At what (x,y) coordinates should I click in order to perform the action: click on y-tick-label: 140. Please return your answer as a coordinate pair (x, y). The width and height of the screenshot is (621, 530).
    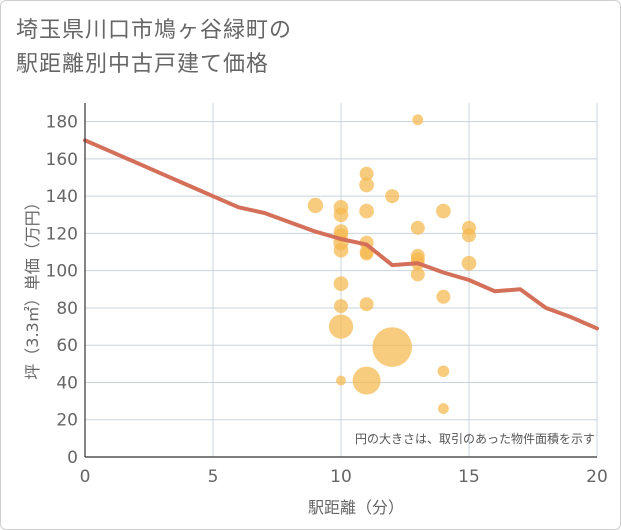
    Looking at the image, I should click on (62, 197).